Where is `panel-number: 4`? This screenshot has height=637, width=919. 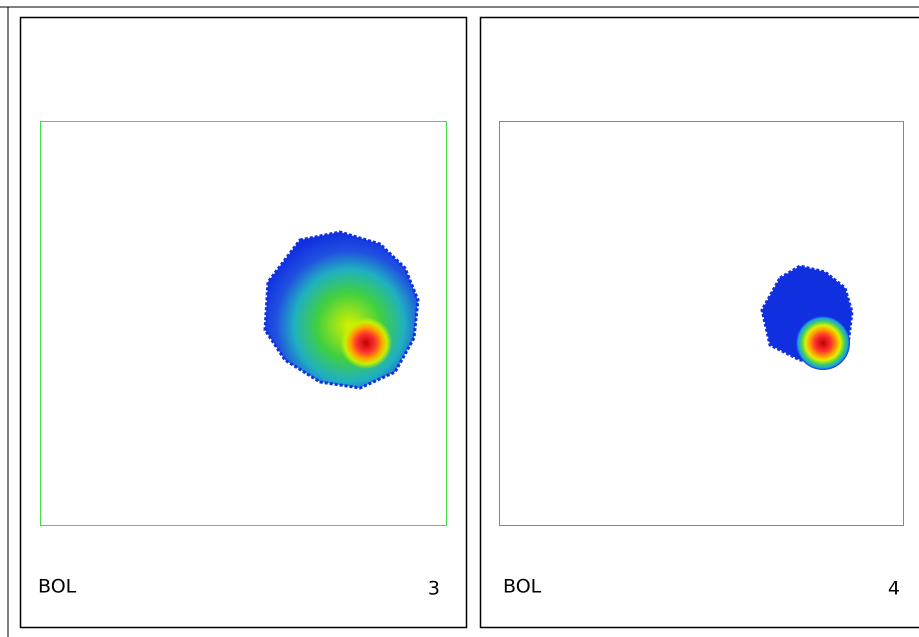 panel-number: 4 is located at coordinates (894, 589).